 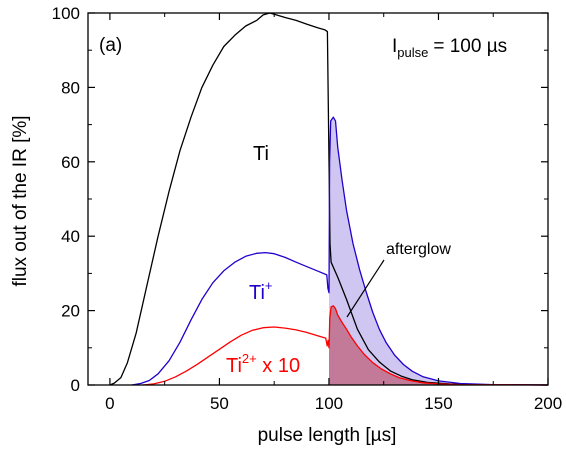 What do you see at coordinates (249, 358) in the screenshot?
I see `series-label-ti2plus-sup: 2+` at bounding box center [249, 358].